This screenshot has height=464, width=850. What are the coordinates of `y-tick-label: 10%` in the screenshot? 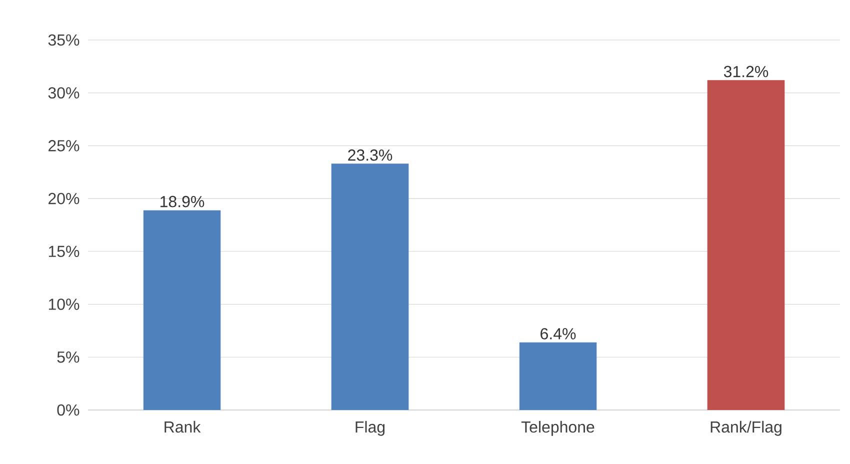 It's located at (64, 304).